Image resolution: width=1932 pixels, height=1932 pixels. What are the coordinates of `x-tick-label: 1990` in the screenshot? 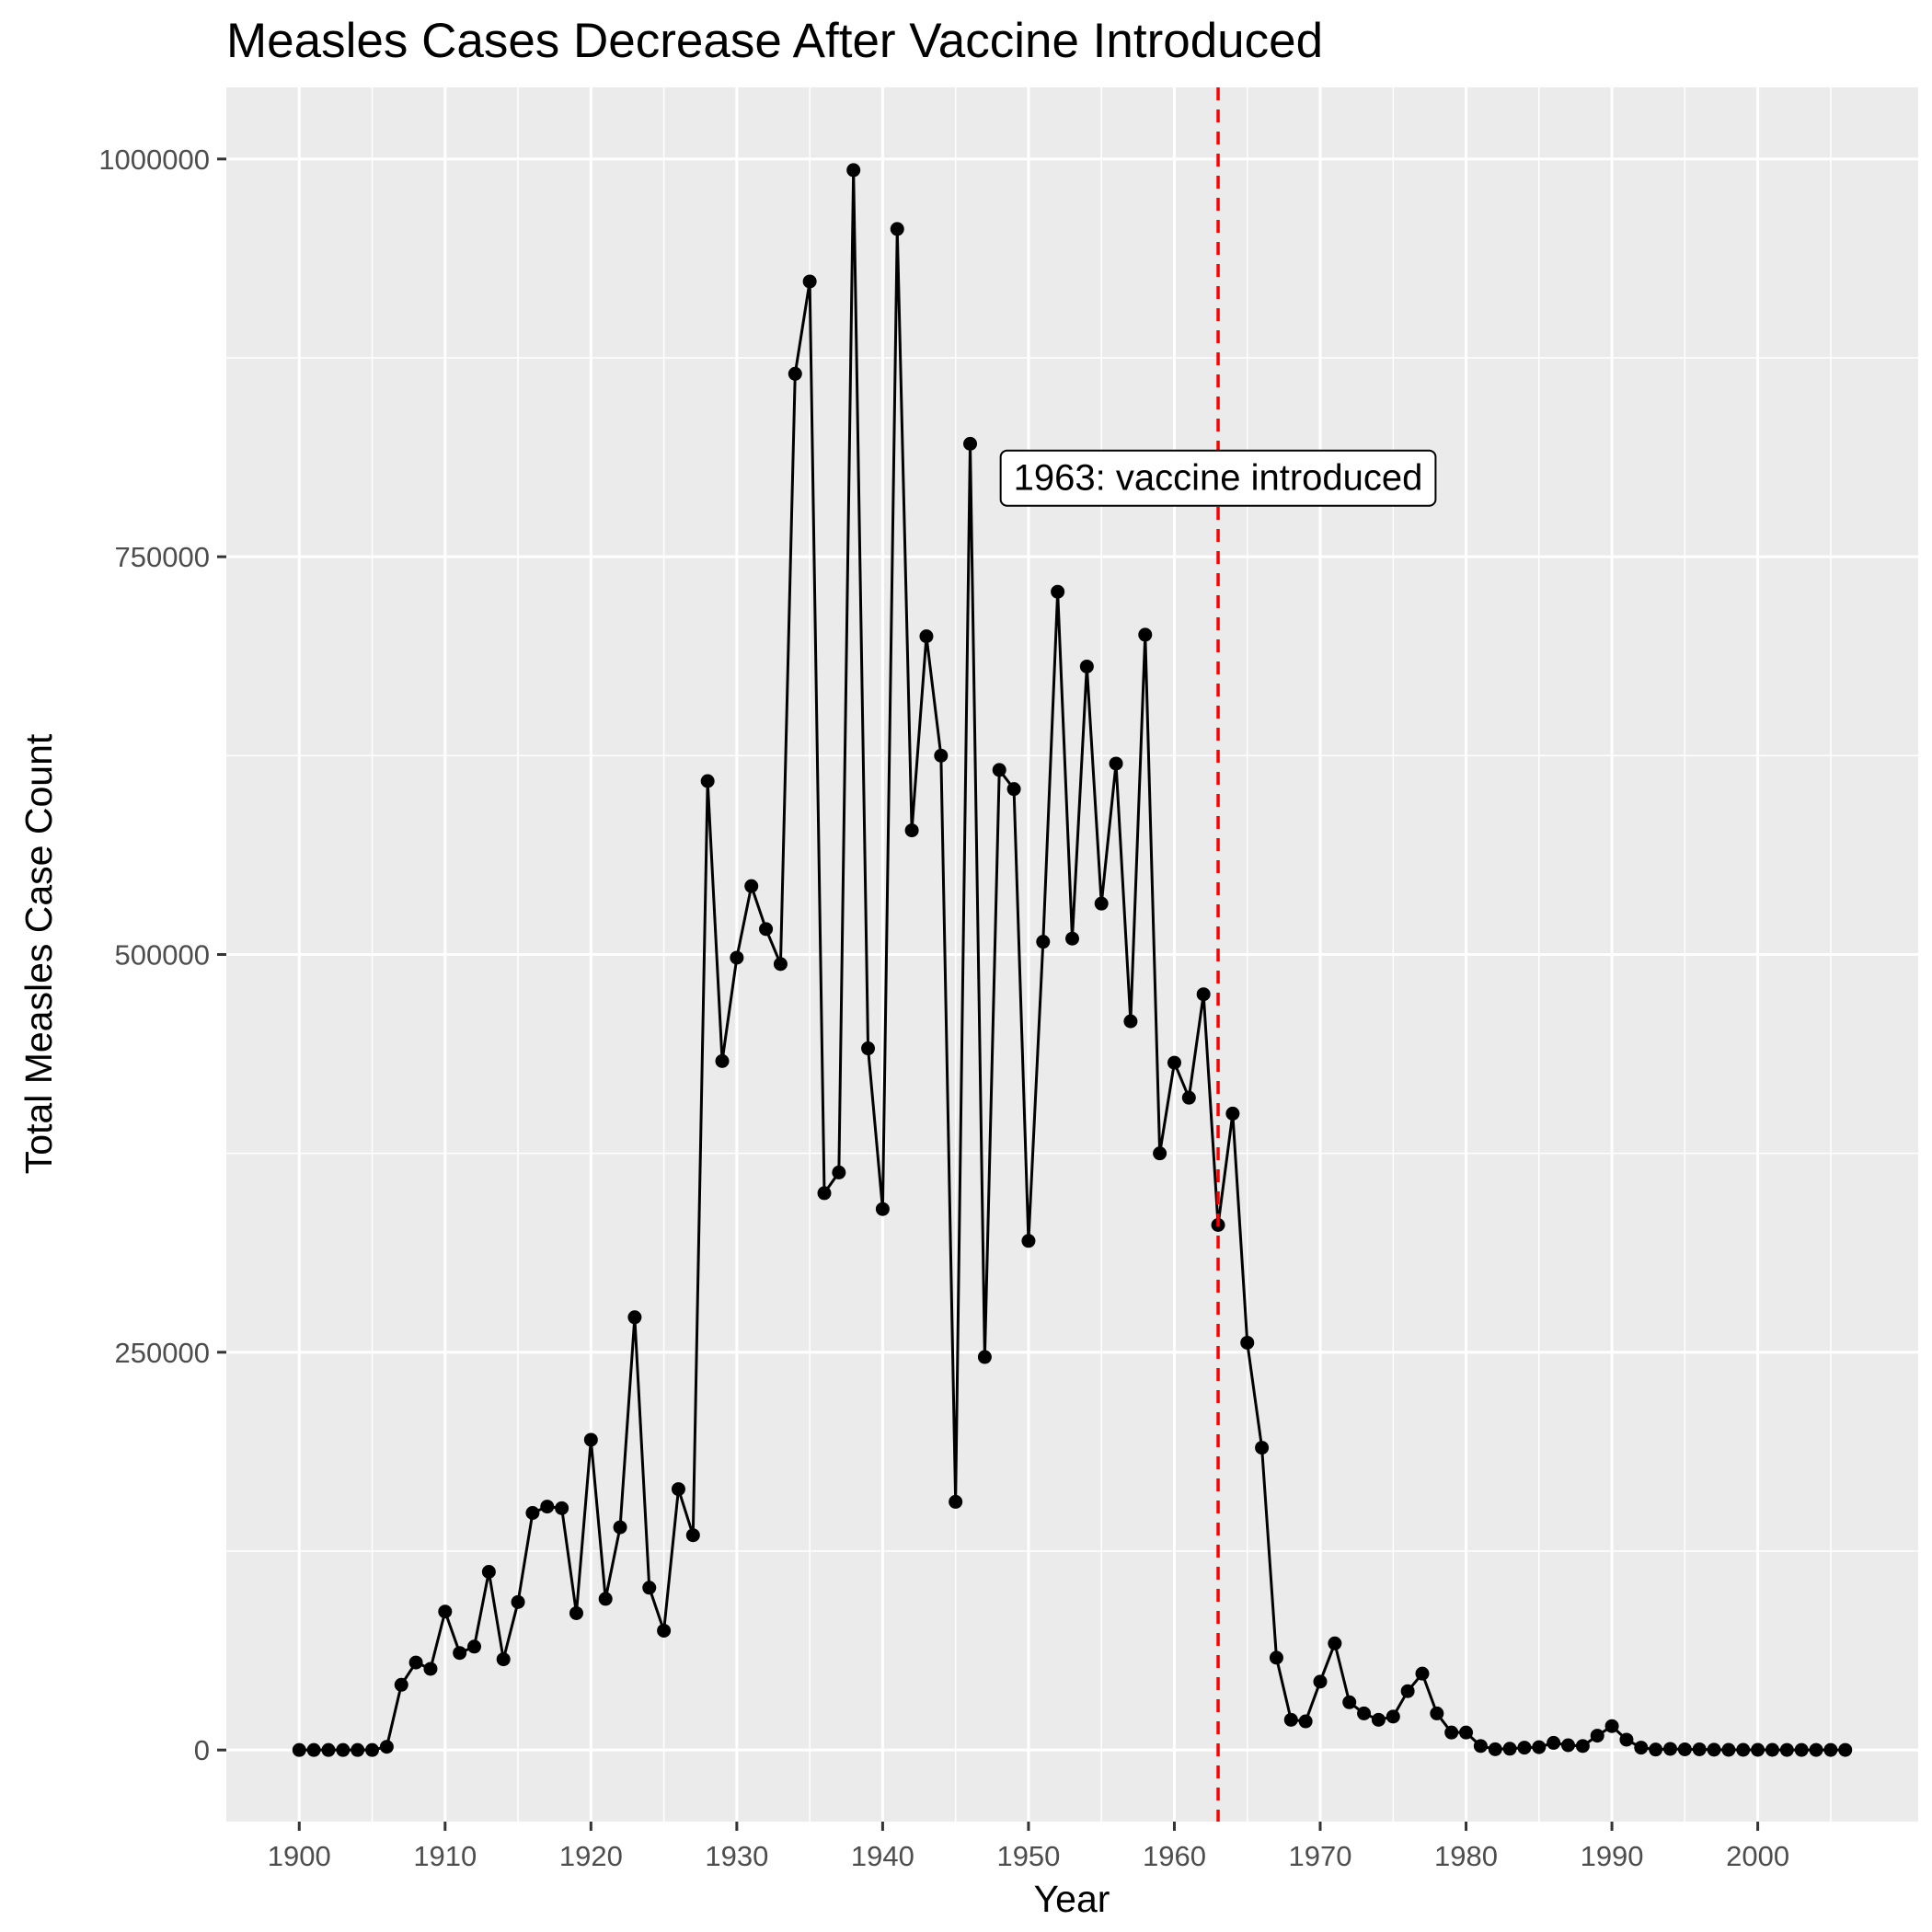 It's located at (1612, 1856).